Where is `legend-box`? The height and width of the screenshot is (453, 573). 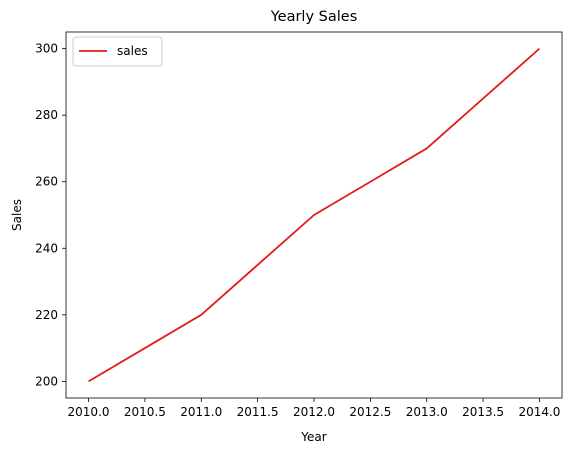
legend-box is located at coordinates (117, 51).